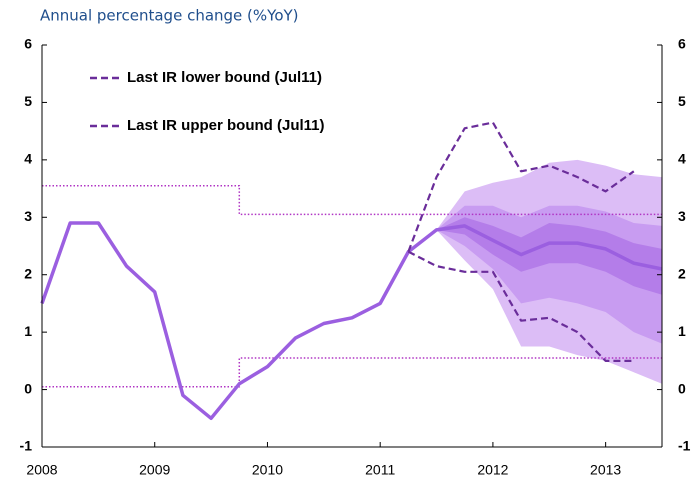 The image size is (694, 489). Describe the element at coordinates (26, 446) in the screenshot. I see `y-tick-label: -1` at that location.